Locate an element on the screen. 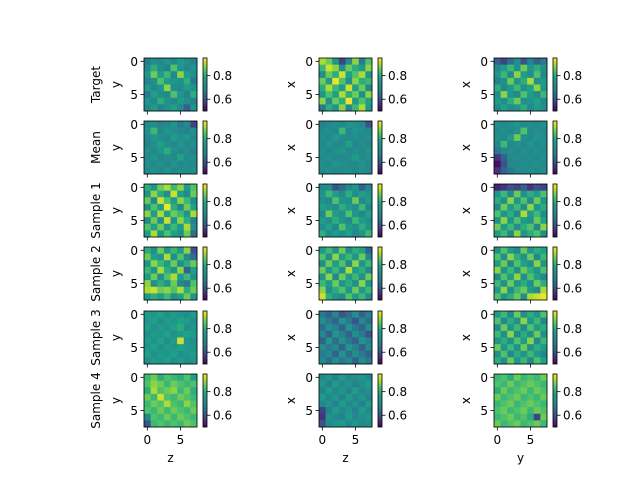  y-axis-label: y is located at coordinates (116, 84).